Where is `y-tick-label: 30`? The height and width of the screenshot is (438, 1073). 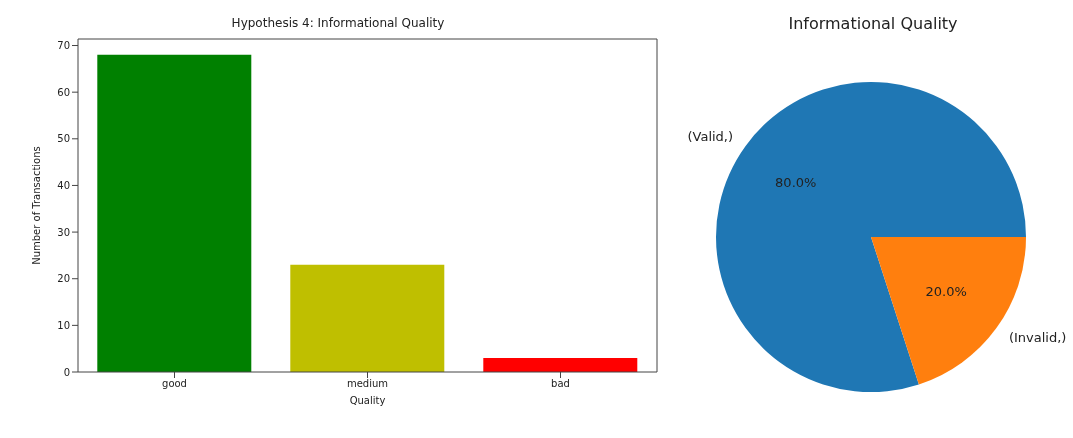
y-tick-label: 30 is located at coordinates (63, 232).